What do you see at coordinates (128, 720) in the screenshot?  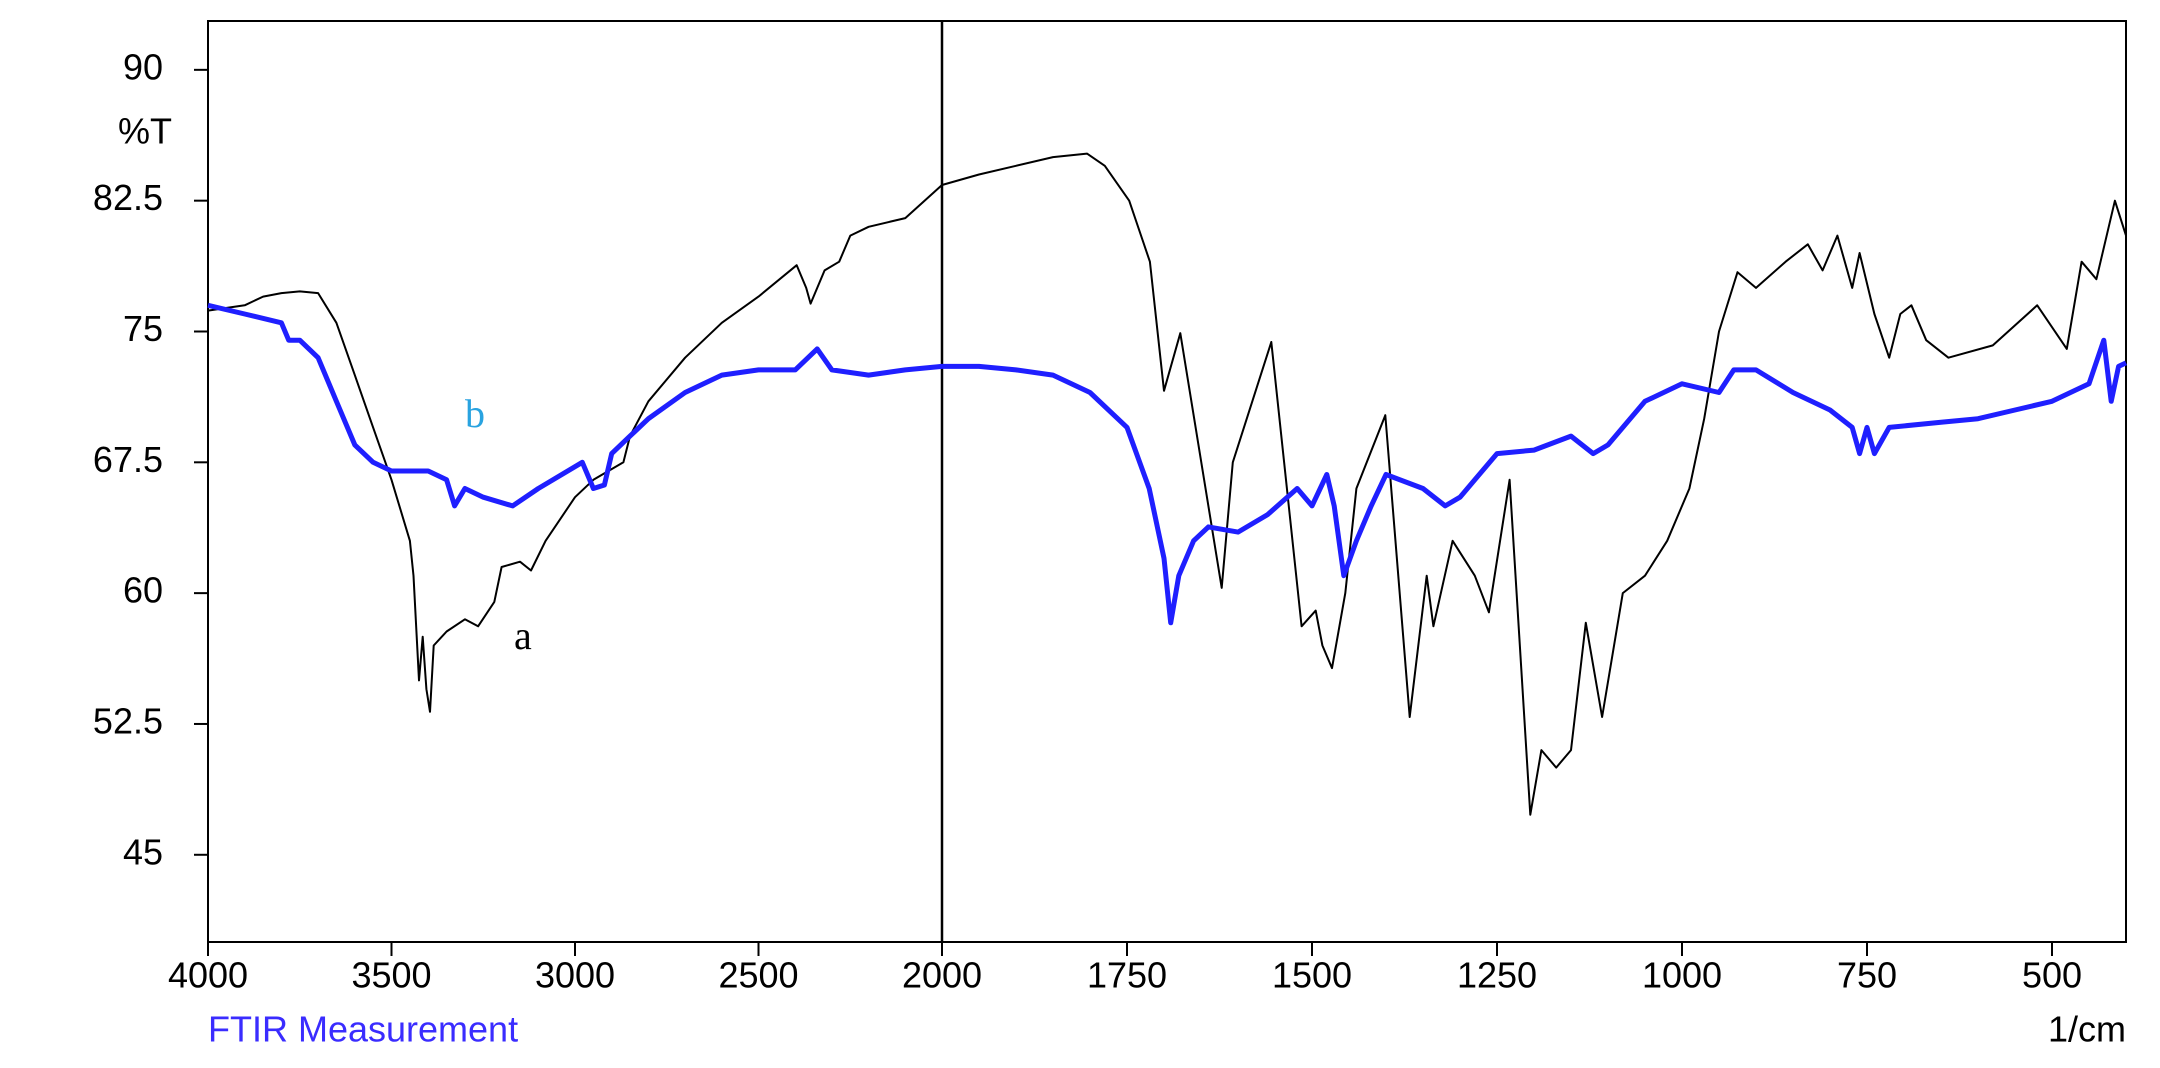 I see `y-tick-label: 52.5` at bounding box center [128, 720].